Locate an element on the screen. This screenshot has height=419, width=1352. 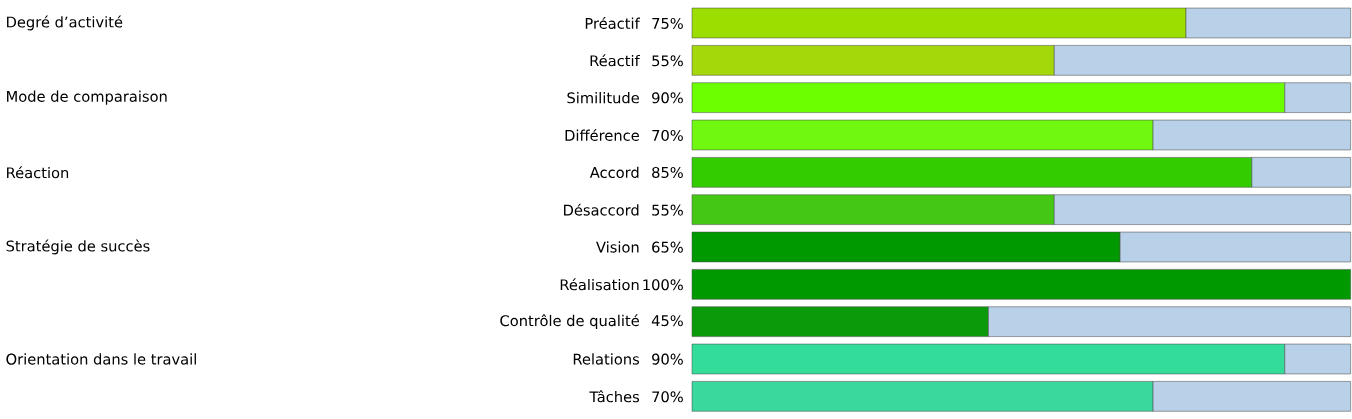
y-tick-label: Préactif is located at coordinates (613, 23).